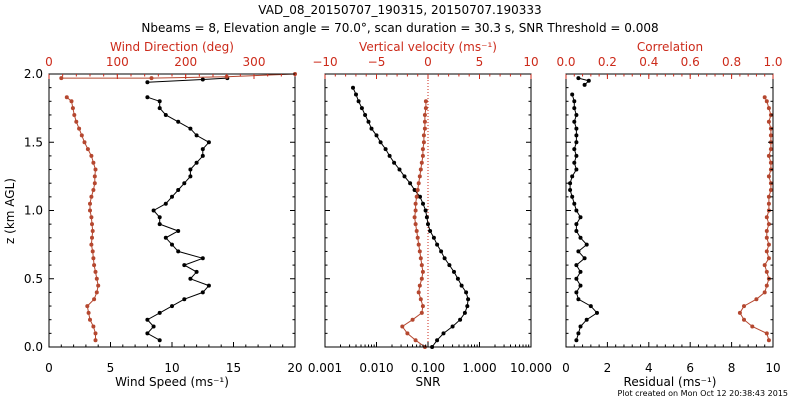 The height and width of the screenshot is (400, 800). What do you see at coordinates (171, 368) in the screenshot?
I see `x-tick-label: 10` at bounding box center [171, 368].